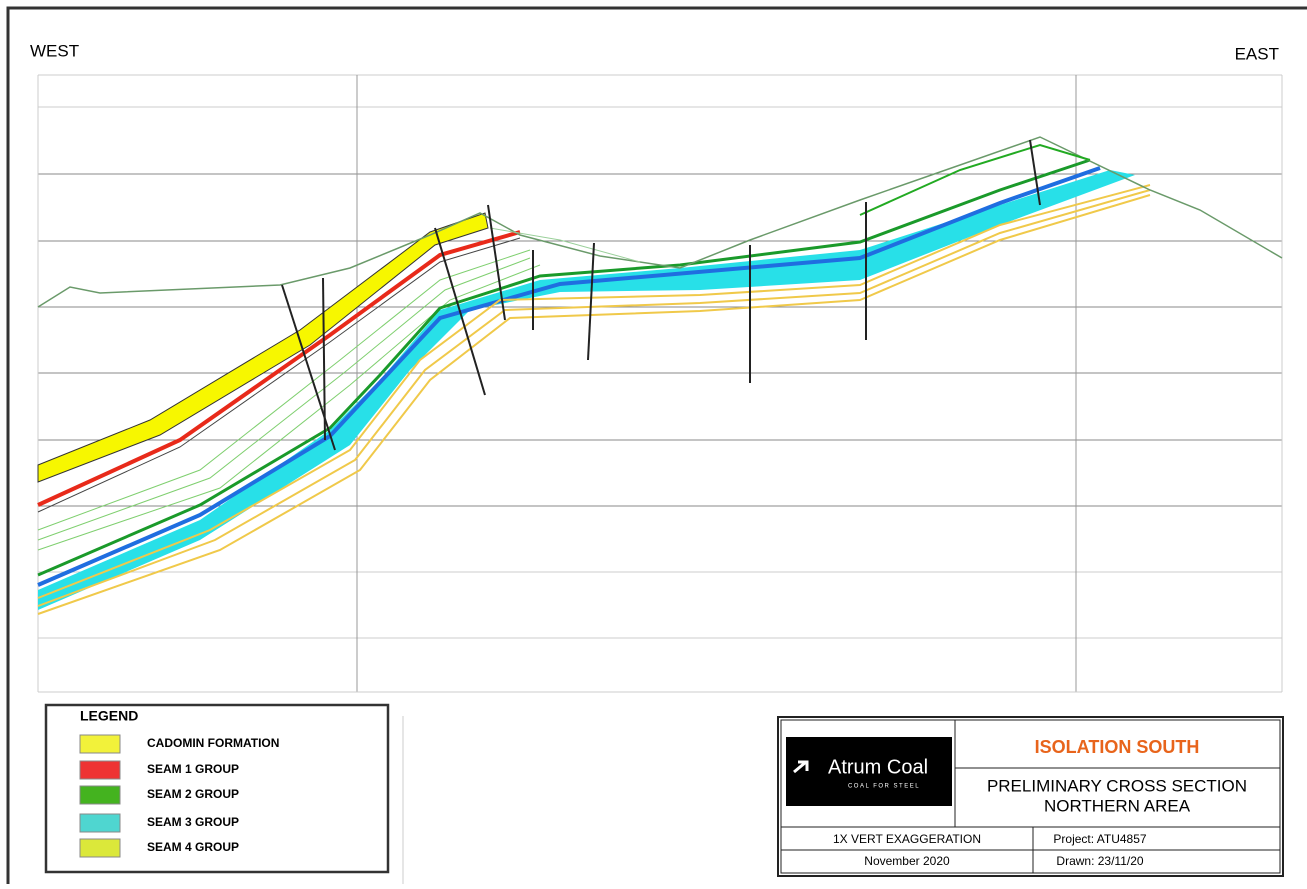  I want to click on legend-label: SEAM 4 GROUP, so click(193, 847).